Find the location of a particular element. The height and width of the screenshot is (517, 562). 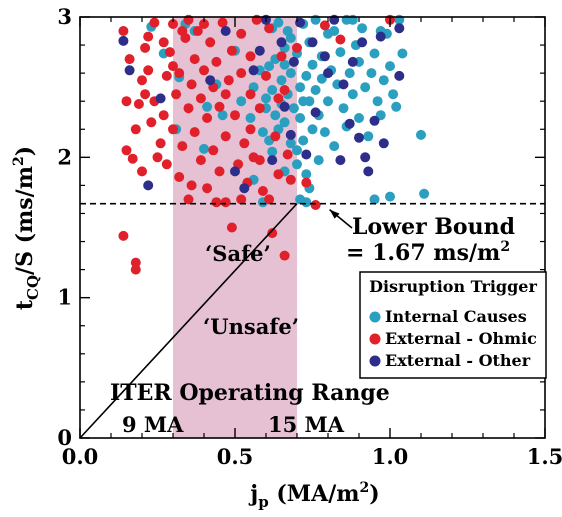

y-tick-label: 3 is located at coordinates (64, 16).